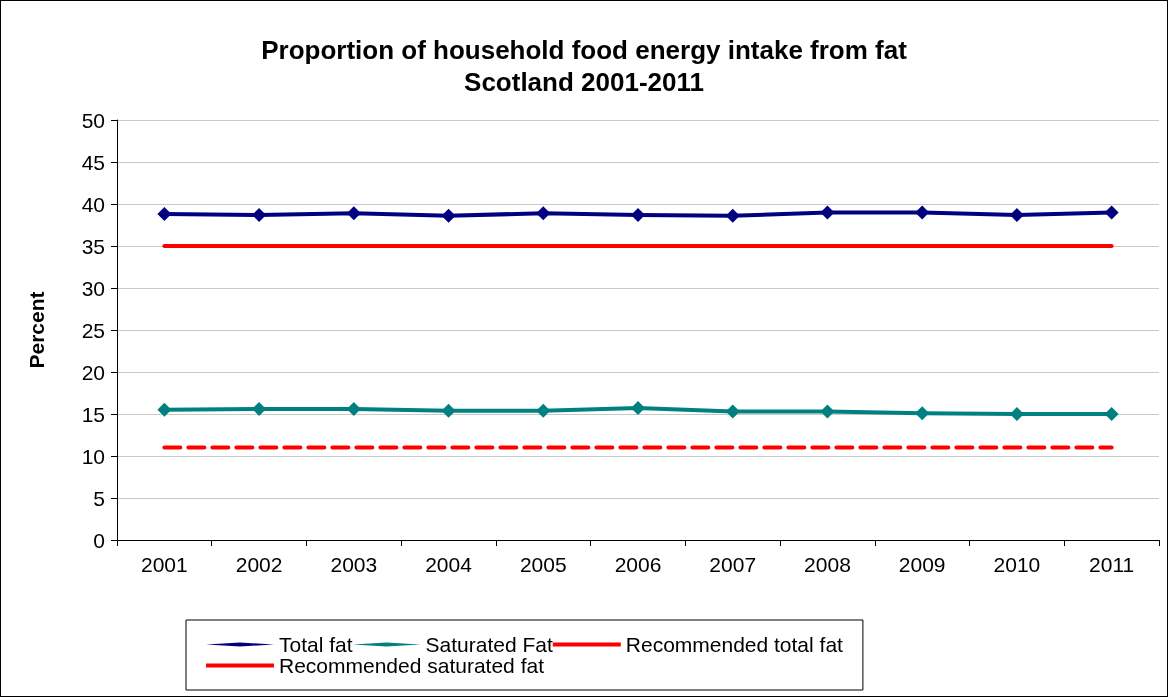  Describe the element at coordinates (93, 414) in the screenshot. I see `y-tick-label: 15` at that location.